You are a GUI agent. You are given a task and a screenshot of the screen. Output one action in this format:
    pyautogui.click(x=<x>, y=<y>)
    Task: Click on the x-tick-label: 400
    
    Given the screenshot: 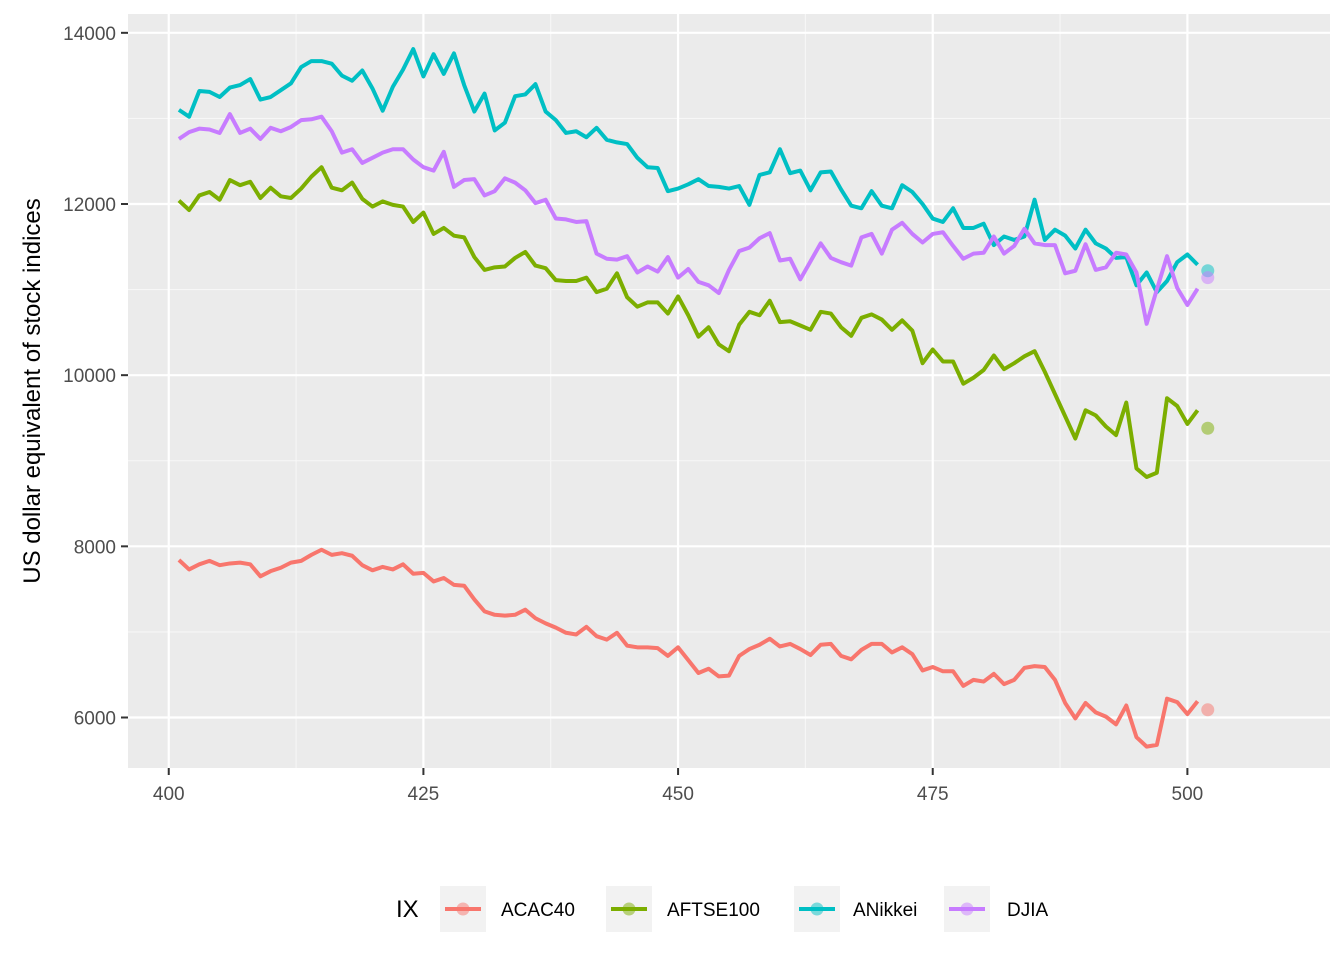 What is the action you would take?
    pyautogui.click(x=169, y=794)
    